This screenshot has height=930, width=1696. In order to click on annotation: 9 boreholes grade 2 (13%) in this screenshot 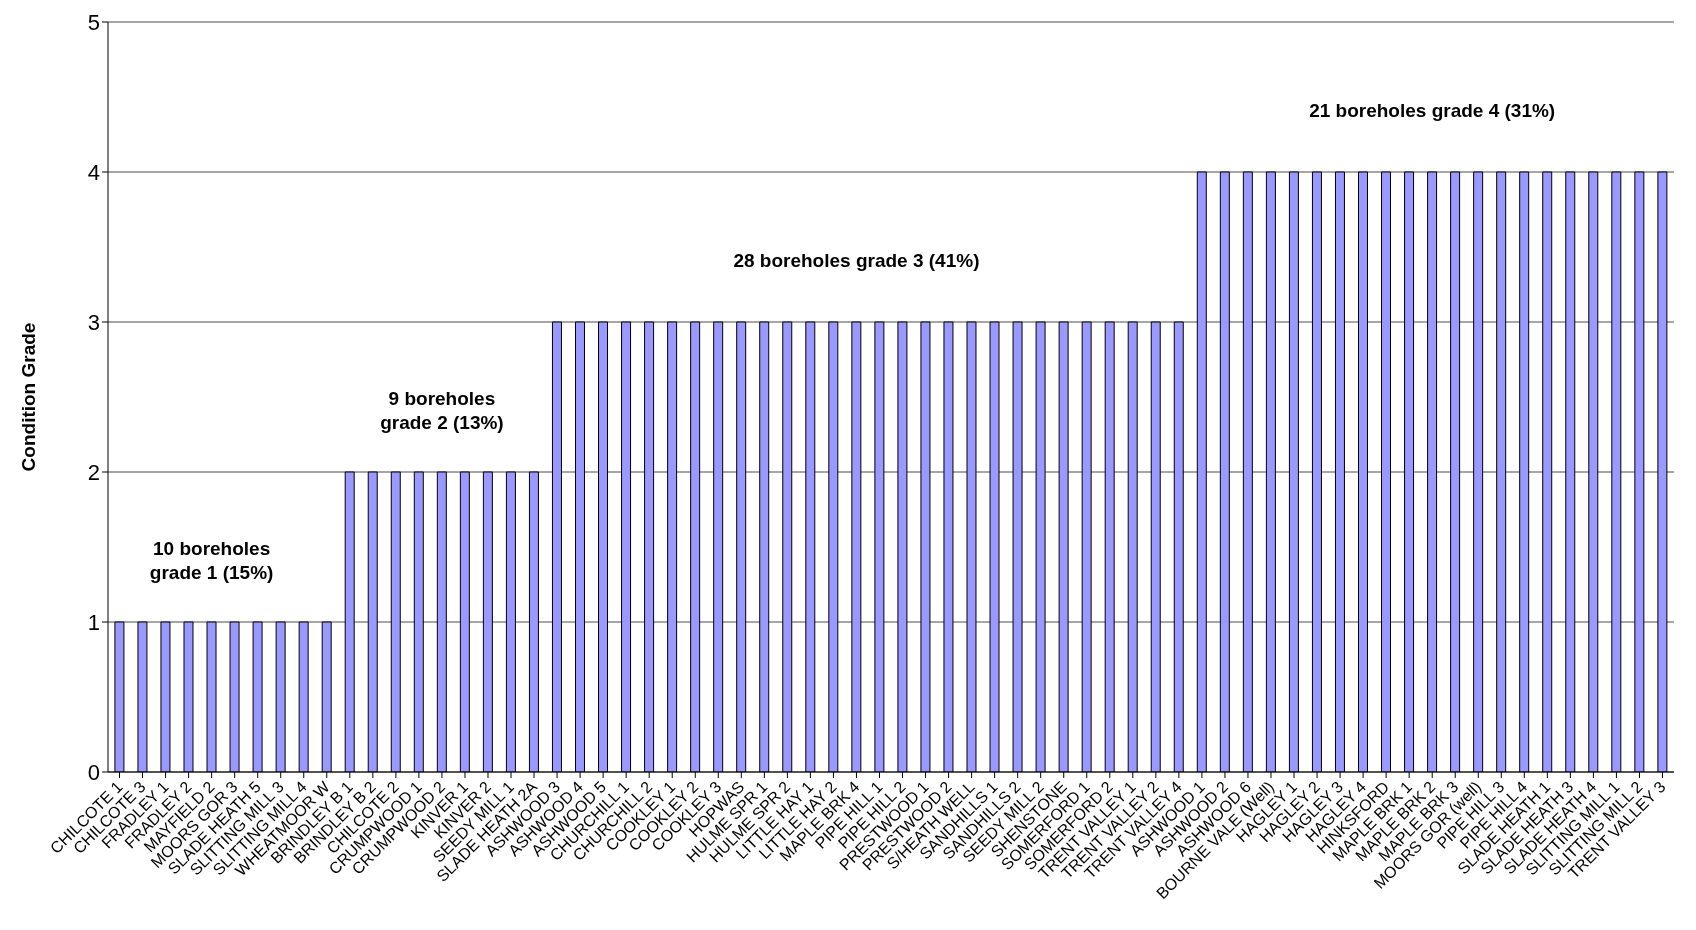, I will do `click(442, 411)`.